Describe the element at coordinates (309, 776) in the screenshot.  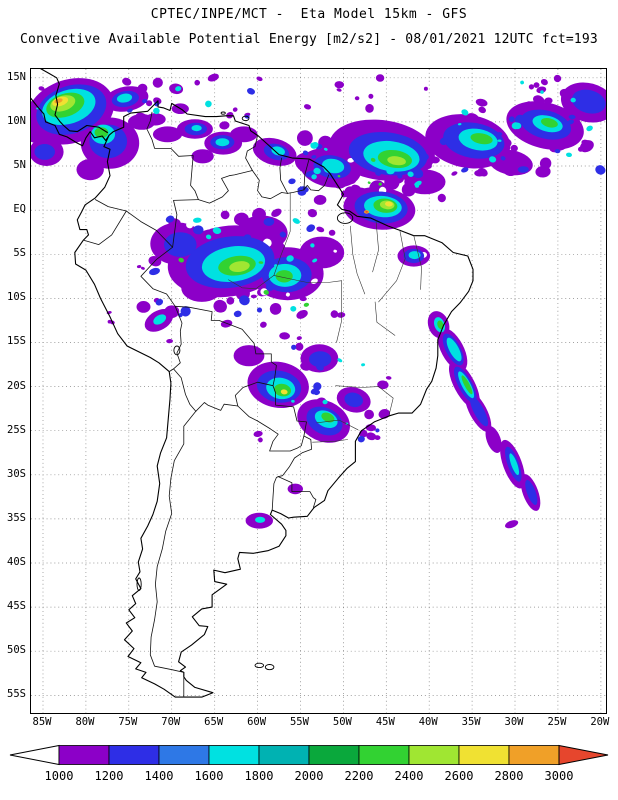
I see `colorbar-tick-label: 2000` at that location.